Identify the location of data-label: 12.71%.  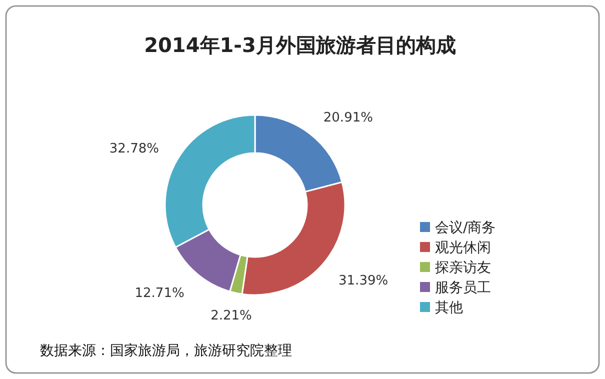
(159, 293).